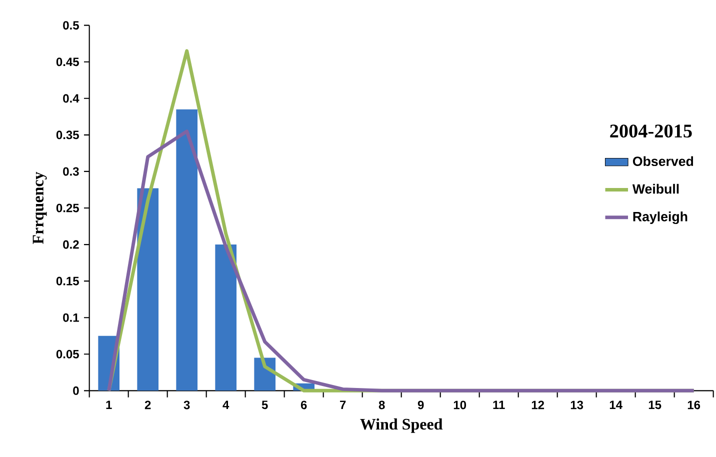 This screenshot has width=716, height=457. What do you see at coordinates (499, 404) in the screenshot?
I see `x-tick-label: 11` at bounding box center [499, 404].